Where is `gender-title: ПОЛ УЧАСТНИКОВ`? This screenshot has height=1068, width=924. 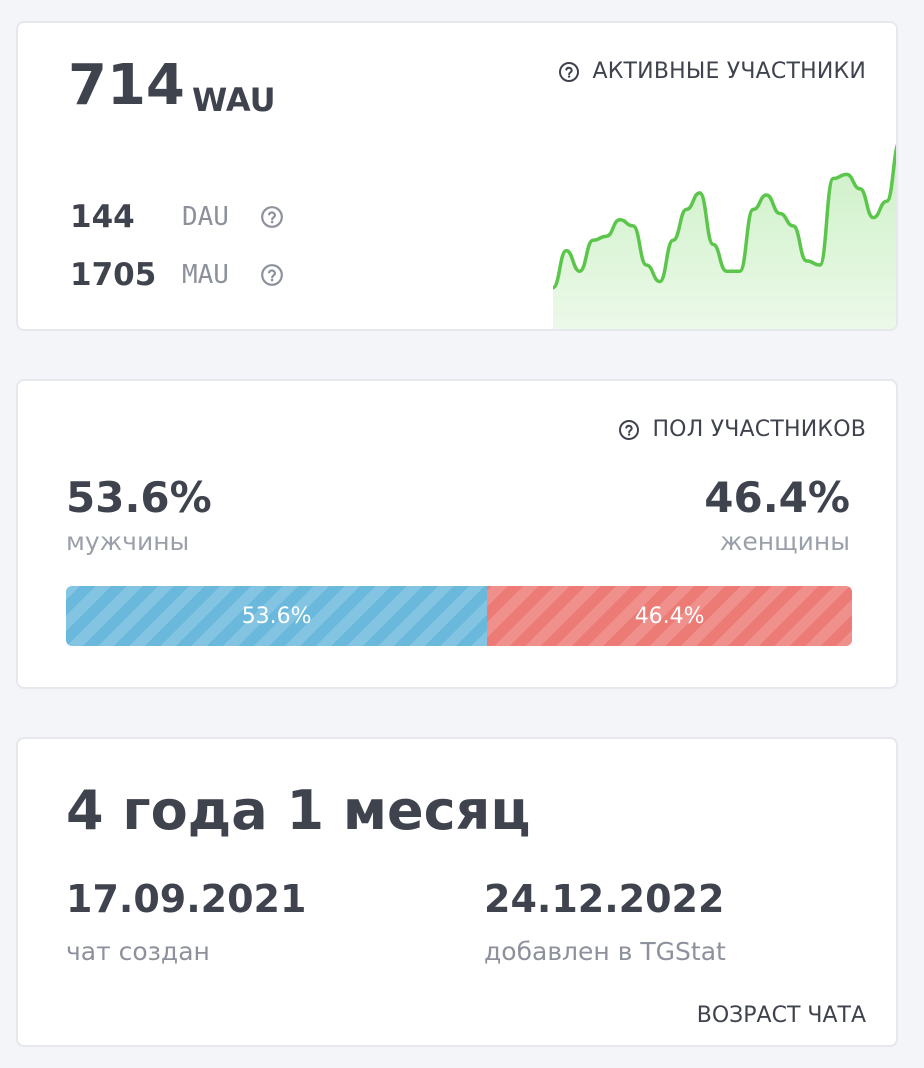 gender-title: ПОЛ УЧАСТНИКОВ is located at coordinates (742, 429).